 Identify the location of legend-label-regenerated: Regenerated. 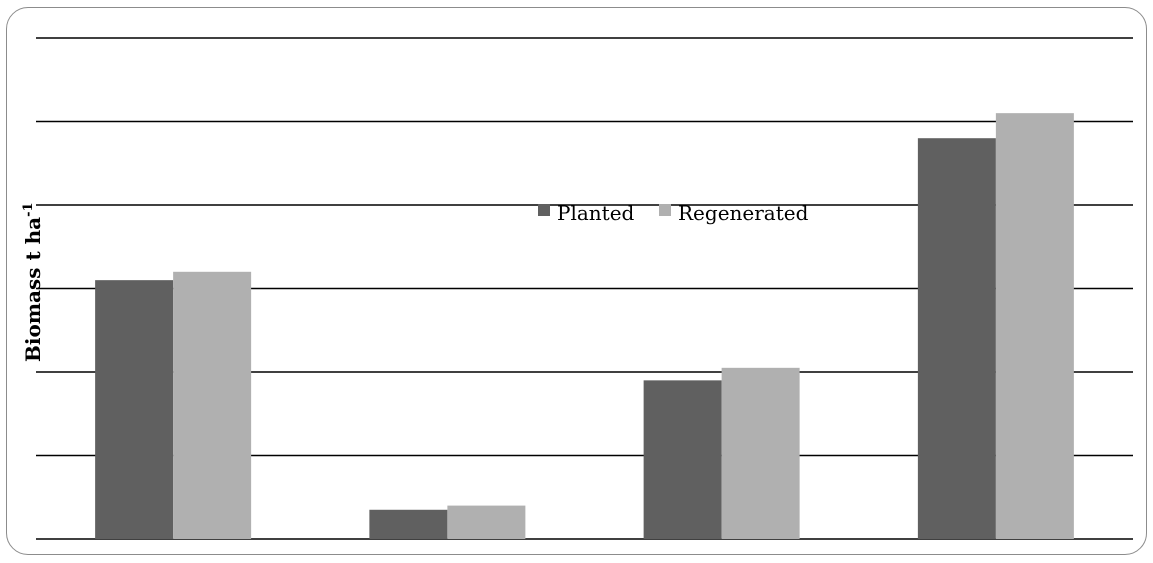
(743, 213).